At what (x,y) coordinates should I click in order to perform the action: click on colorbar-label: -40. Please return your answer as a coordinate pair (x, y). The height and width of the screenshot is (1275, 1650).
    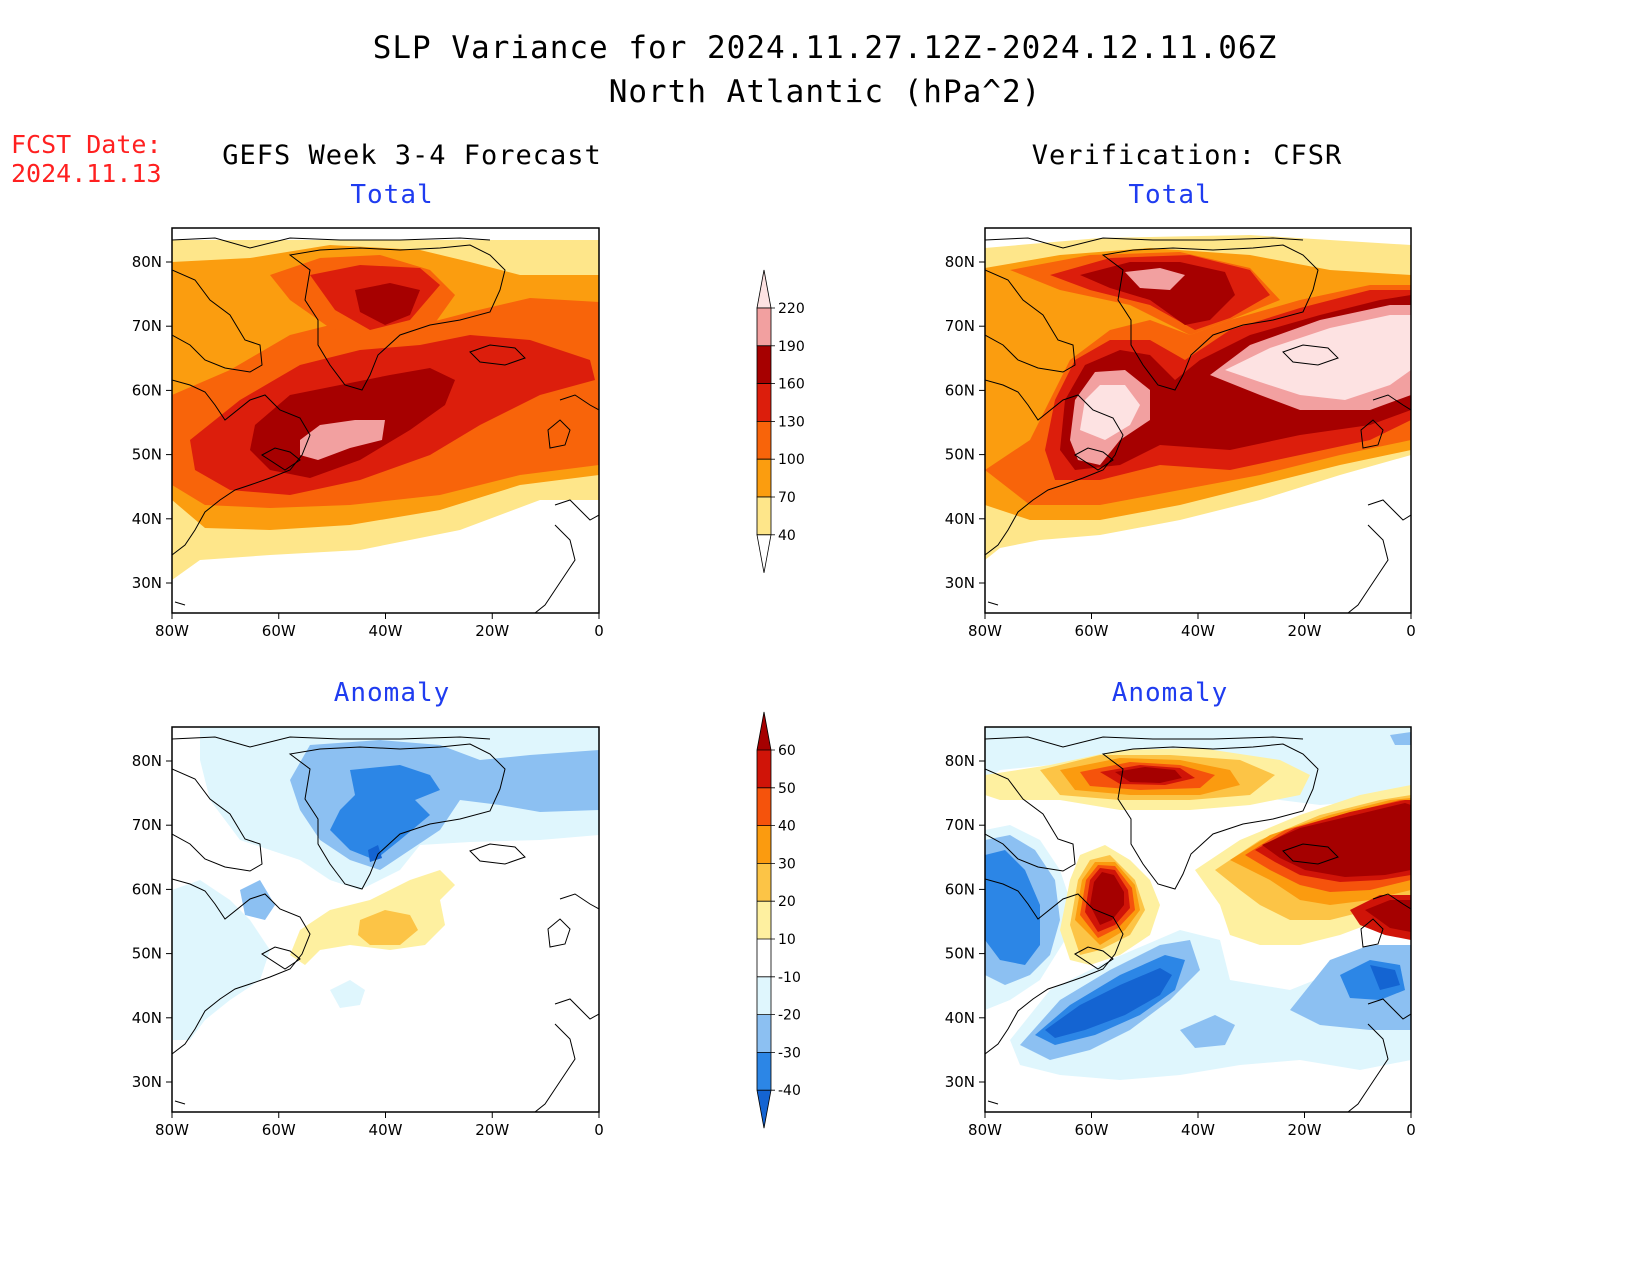
    Looking at the image, I should click on (789, 1091).